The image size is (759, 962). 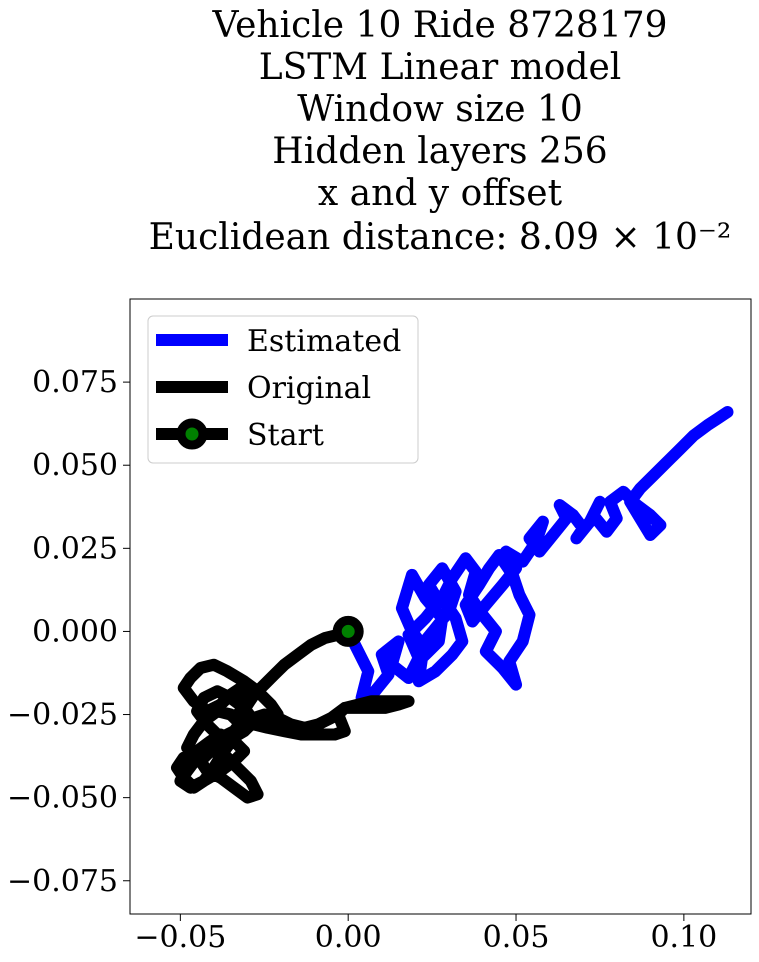 I want to click on start-marker, so click(x=348, y=631).